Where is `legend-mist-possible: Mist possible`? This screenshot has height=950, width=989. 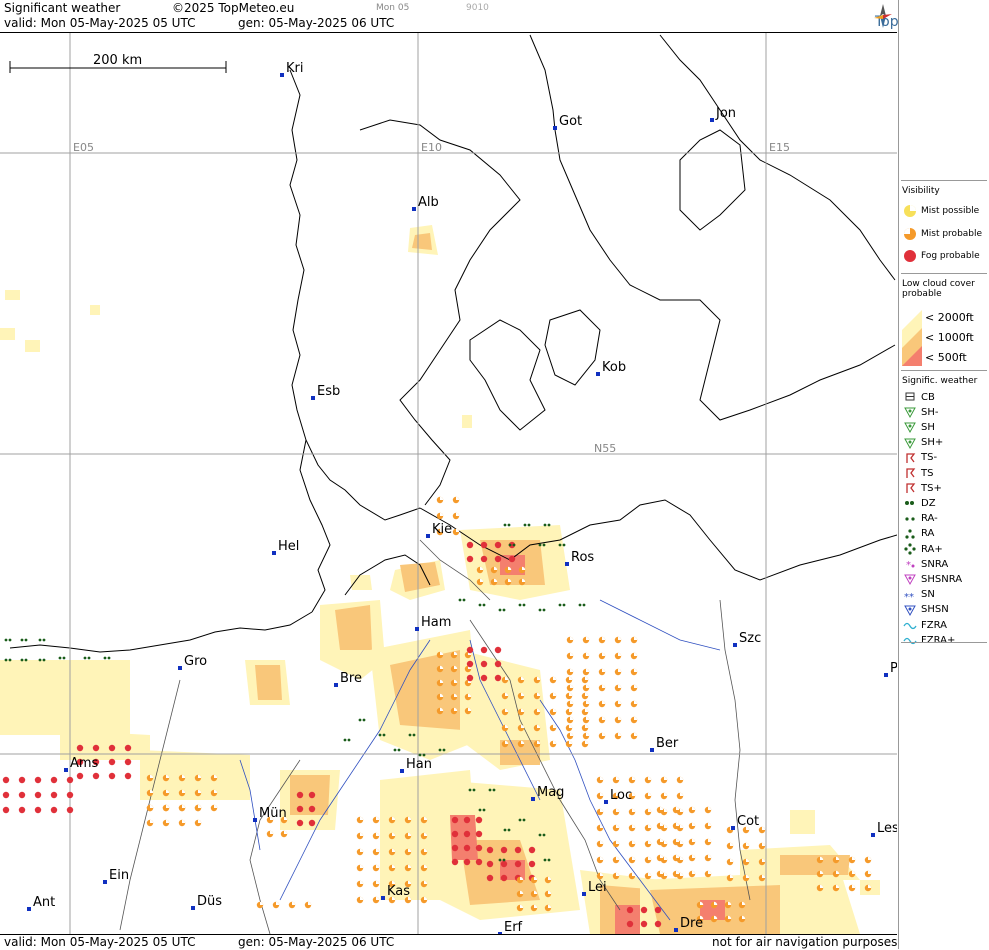 legend-mist-possible: Mist possible is located at coordinates (940, 211).